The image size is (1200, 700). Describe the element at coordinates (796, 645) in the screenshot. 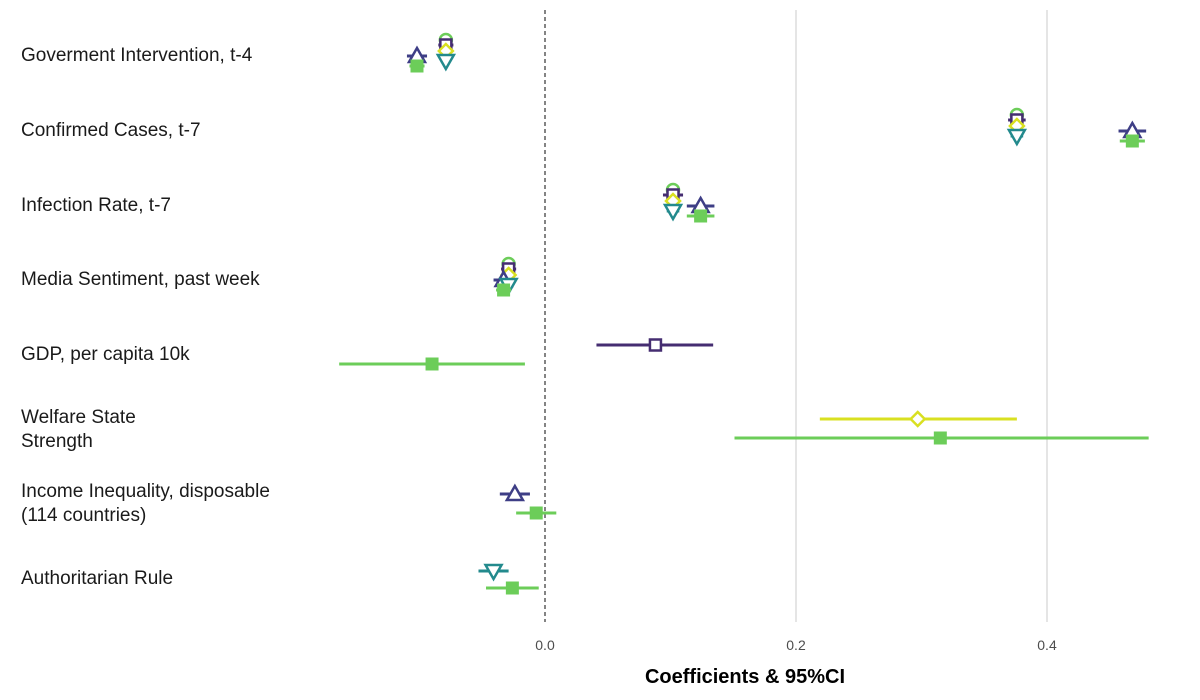

I see `x-tick-0-2: 0.2` at that location.